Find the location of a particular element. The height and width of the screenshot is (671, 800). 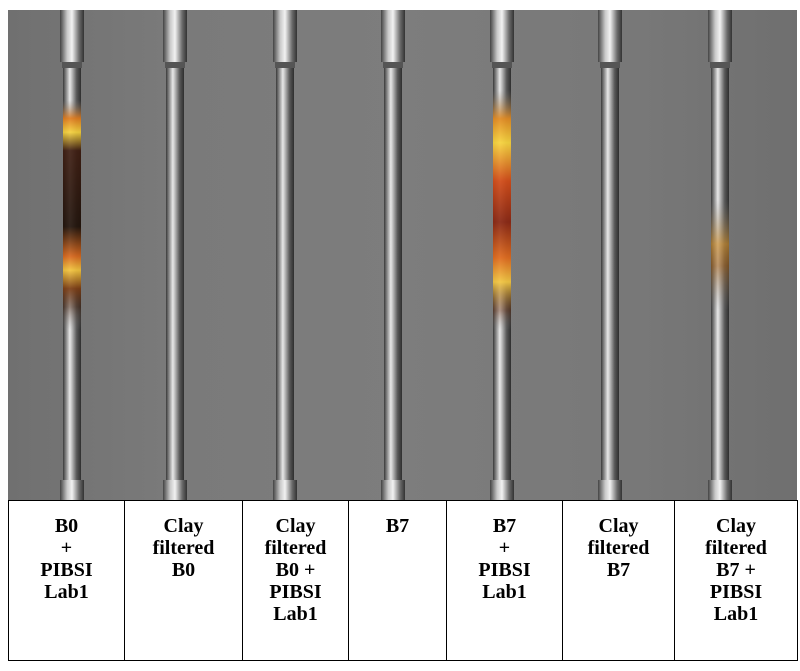

label-clay-b7: Clay filtered B7 is located at coordinates (618, 580).